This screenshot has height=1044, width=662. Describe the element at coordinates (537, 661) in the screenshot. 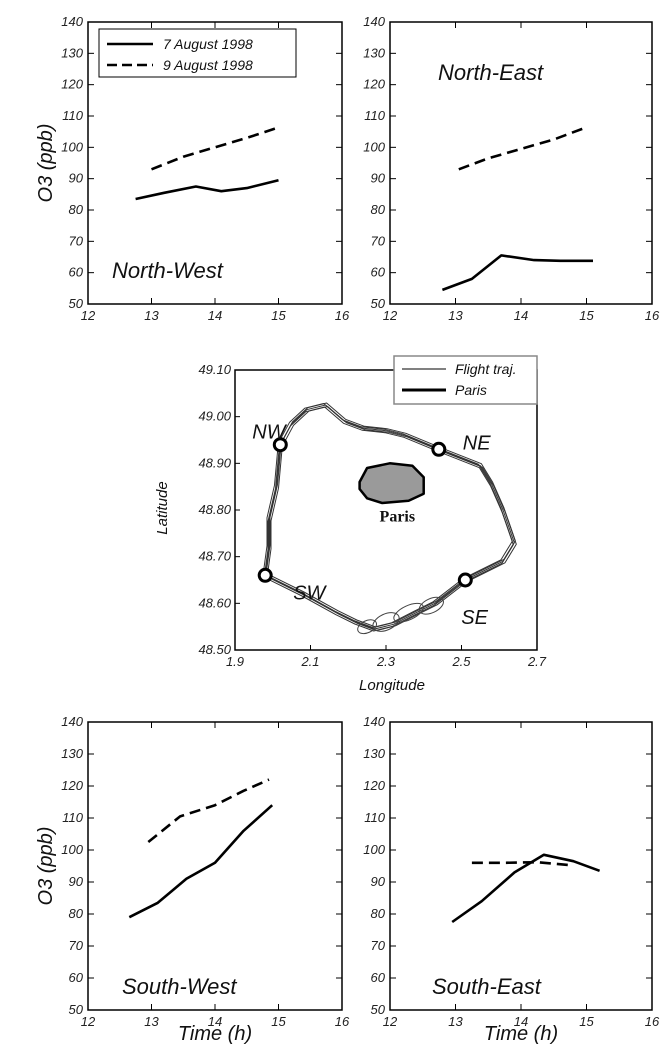

I see `x-tick-label: 2.7` at that location.